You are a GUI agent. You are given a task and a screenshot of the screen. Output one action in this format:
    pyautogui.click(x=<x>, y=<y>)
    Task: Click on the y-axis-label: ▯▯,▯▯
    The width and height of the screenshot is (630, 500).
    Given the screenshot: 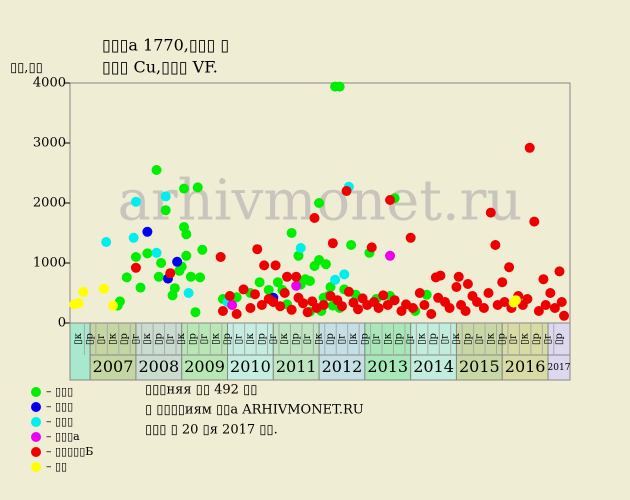 What is the action you would take?
    pyautogui.click(x=26, y=68)
    